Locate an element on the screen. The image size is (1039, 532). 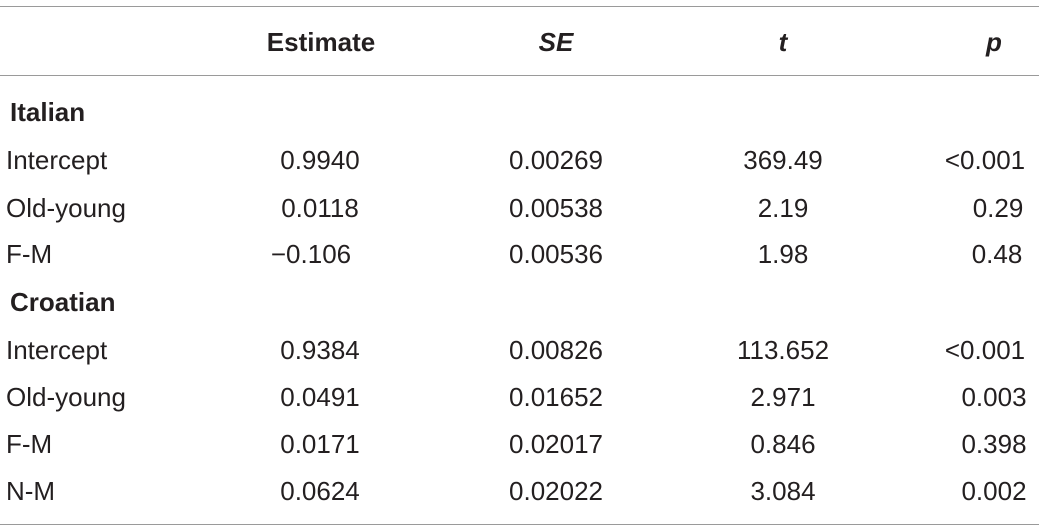
table-bottom-rule is located at coordinates (519, 524).